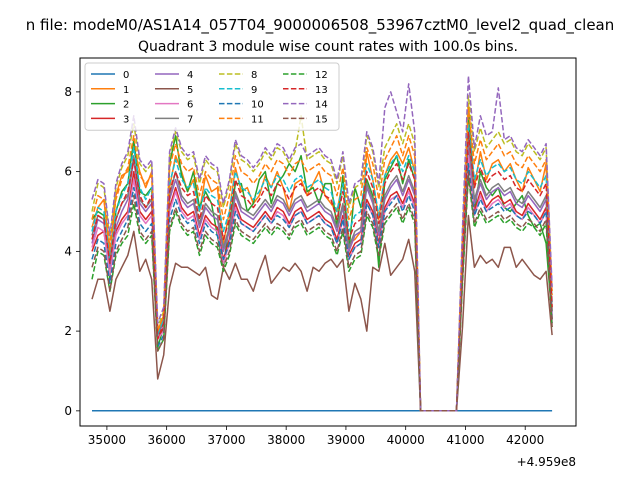 The height and width of the screenshot is (484, 640). What do you see at coordinates (254, 90) in the screenshot?
I see `legend-label-9: 9` at bounding box center [254, 90].